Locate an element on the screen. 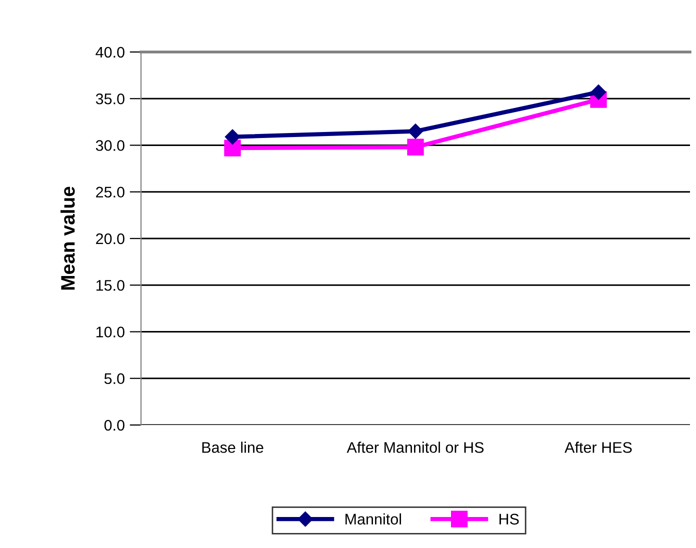  legend-label: HS is located at coordinates (509, 519).